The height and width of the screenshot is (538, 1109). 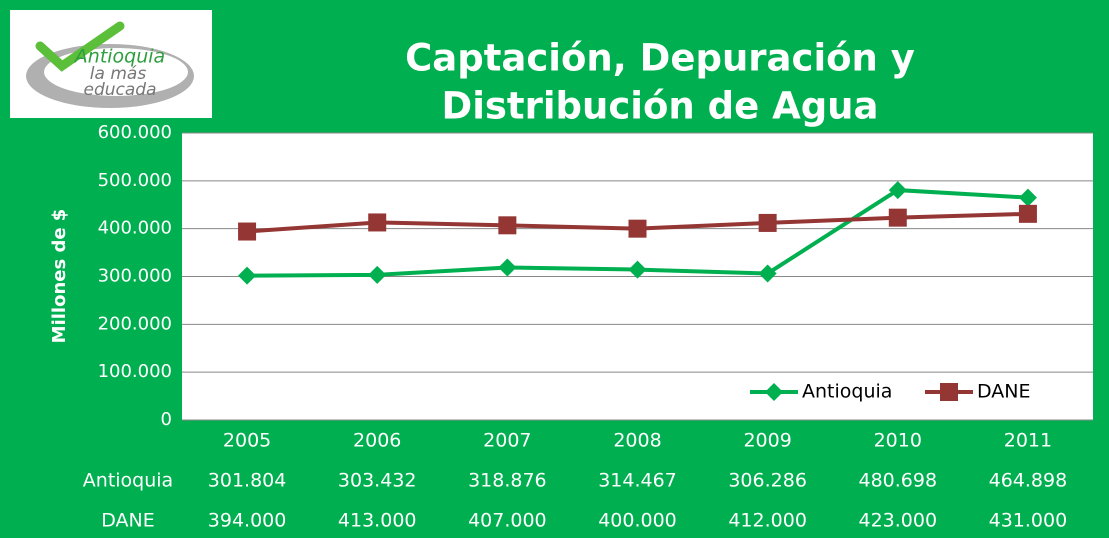 I want to click on y-axis-label: Millones de $, so click(x=59, y=276).